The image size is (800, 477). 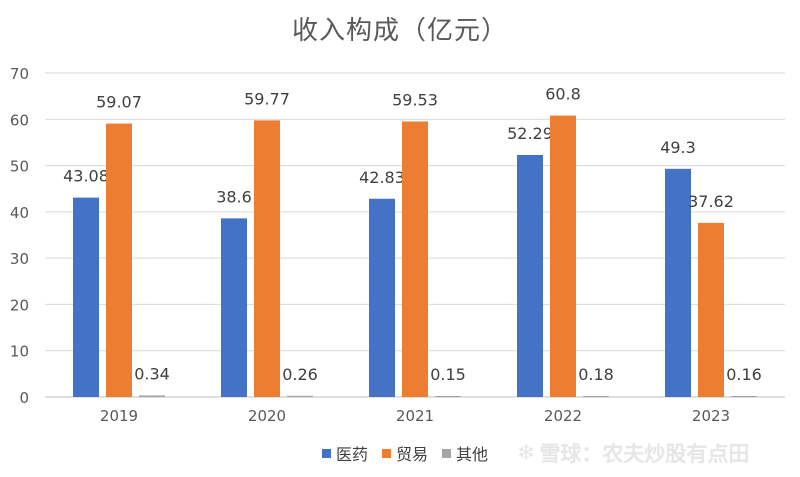 I want to click on y-tick-label: 60, so click(x=19, y=120).